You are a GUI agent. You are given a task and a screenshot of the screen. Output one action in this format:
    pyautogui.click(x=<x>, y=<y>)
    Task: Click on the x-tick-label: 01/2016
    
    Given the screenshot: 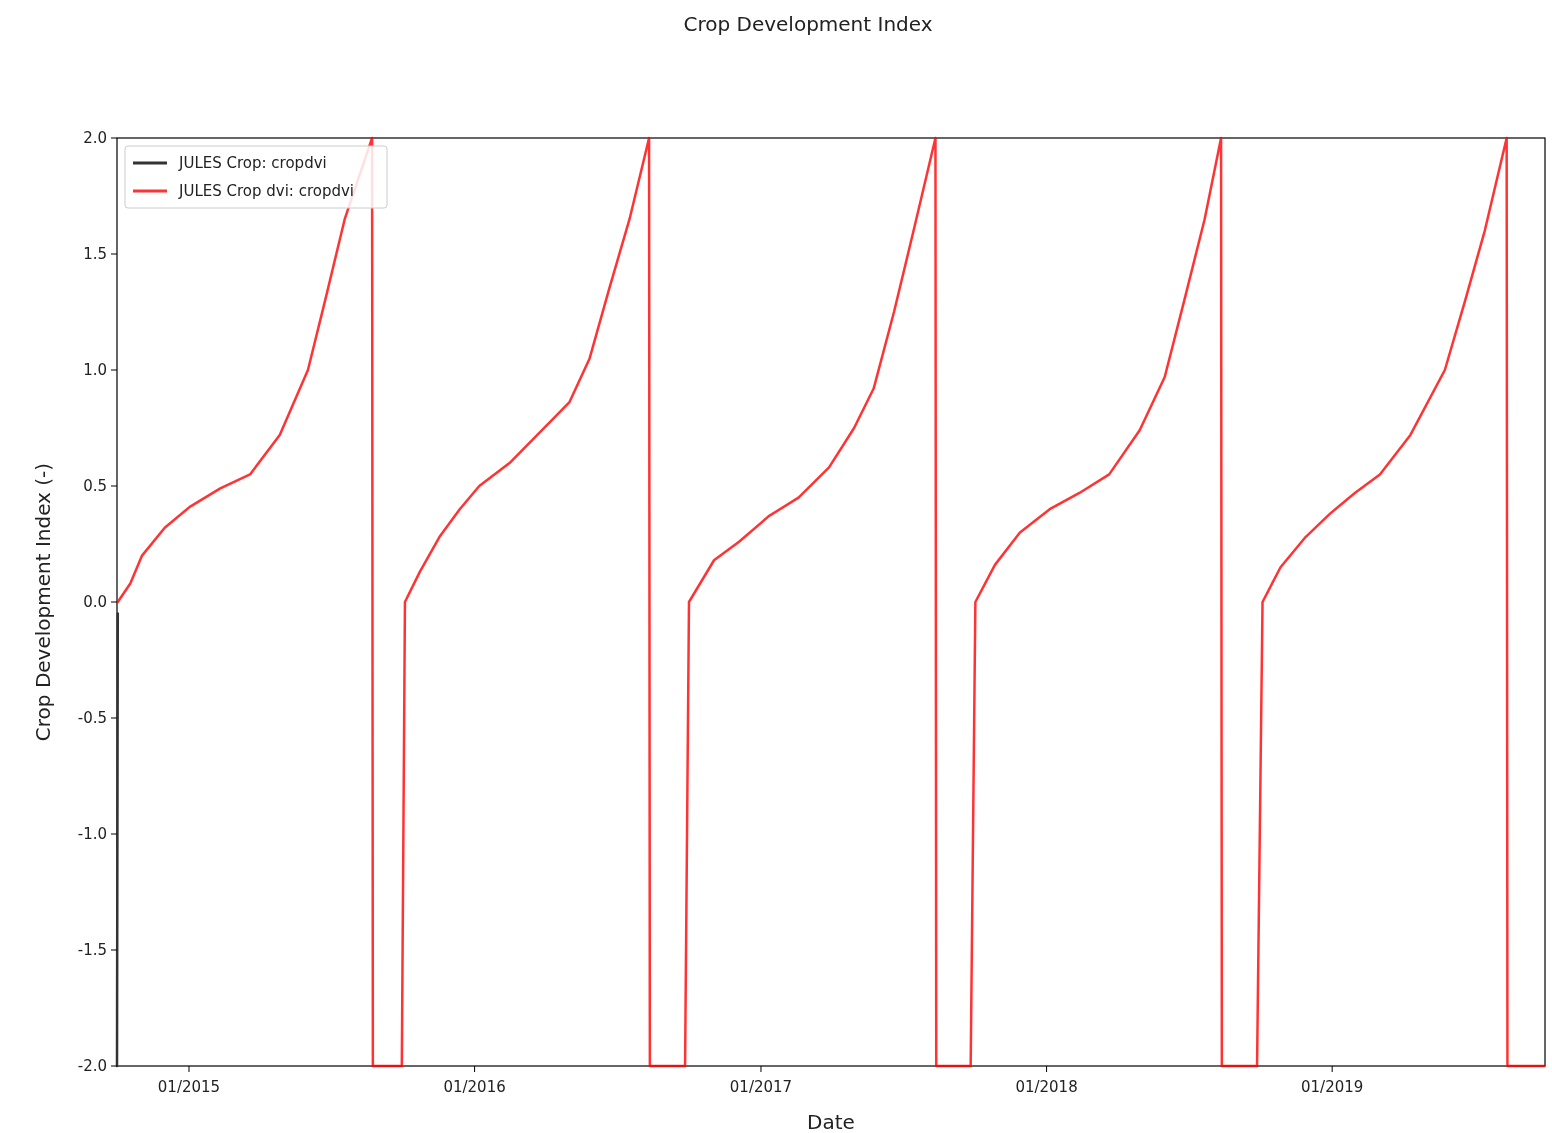 What is the action you would take?
    pyautogui.click(x=474, y=1087)
    